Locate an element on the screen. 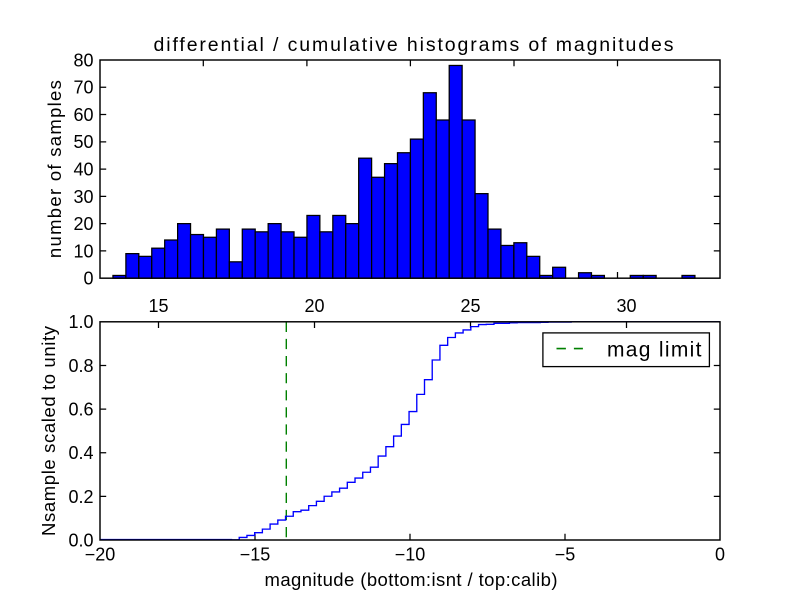  svg-text: 80 is located at coordinates (83, 60).